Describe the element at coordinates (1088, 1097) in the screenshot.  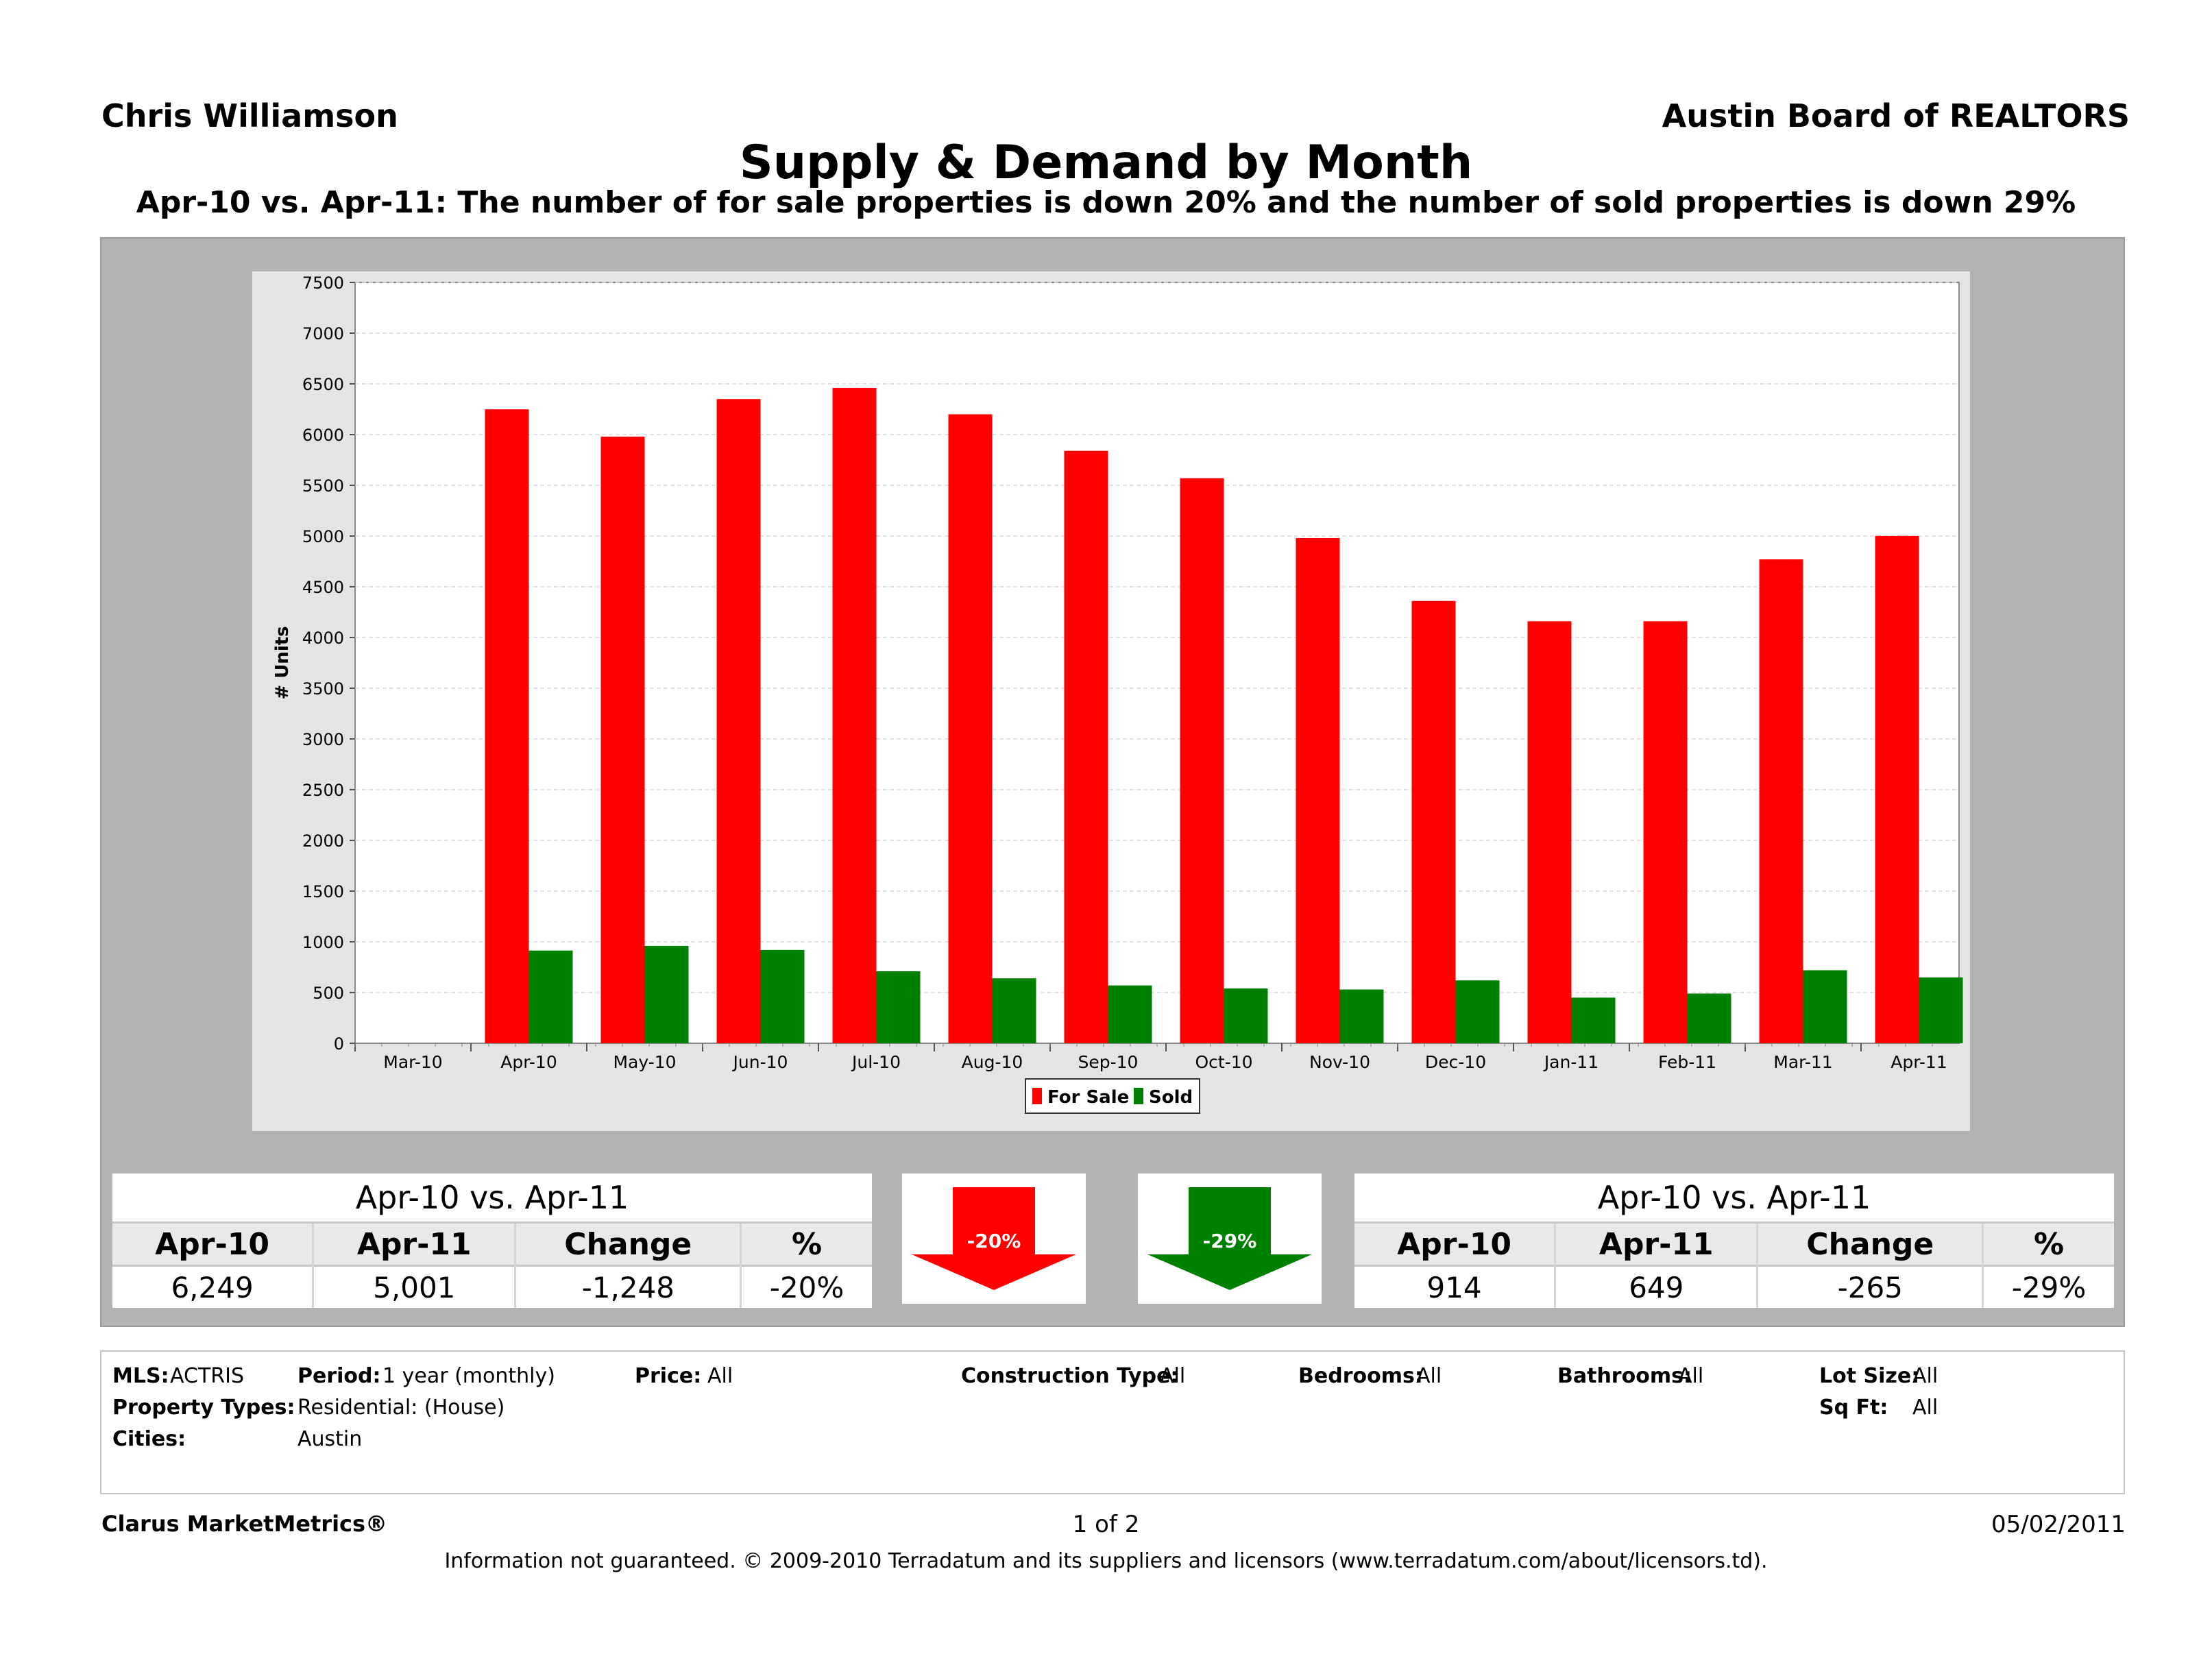
I see `legend-label: For Sale` at that location.